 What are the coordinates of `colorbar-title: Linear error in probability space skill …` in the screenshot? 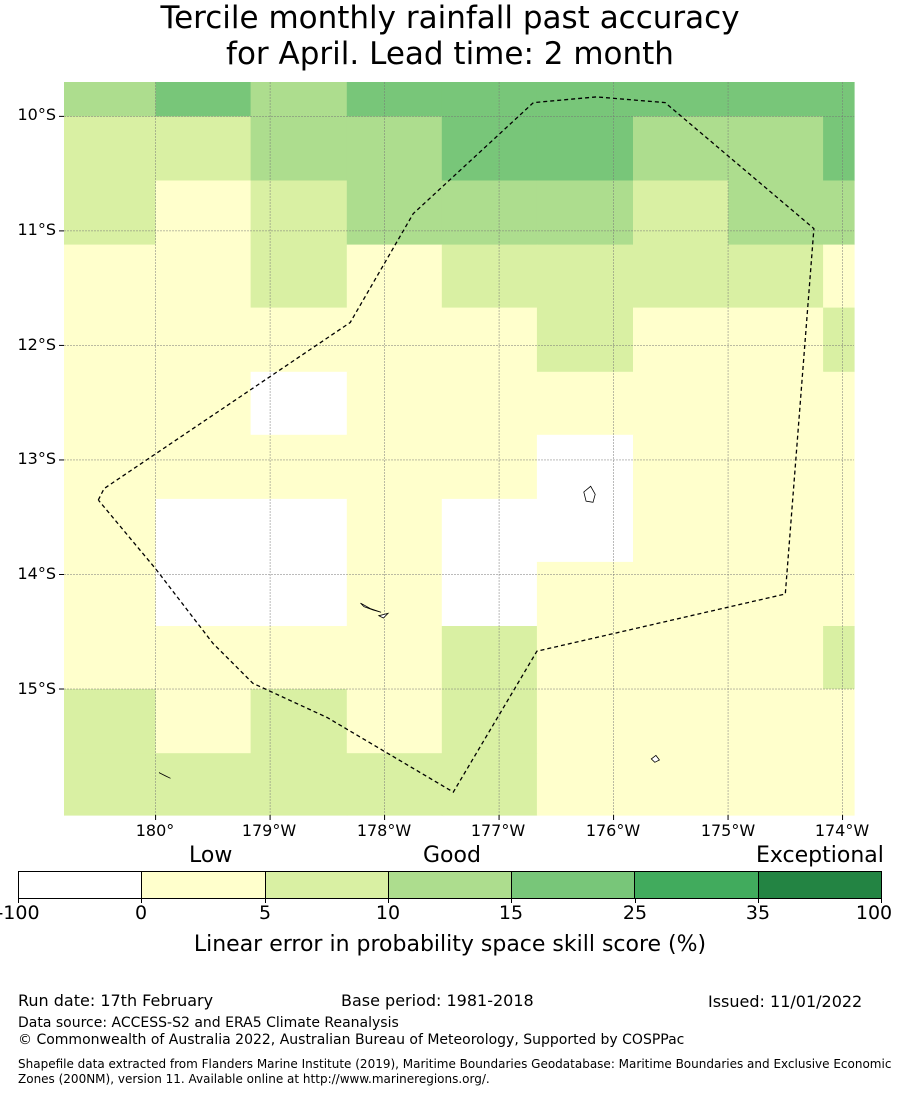 It's located at (450, 944).